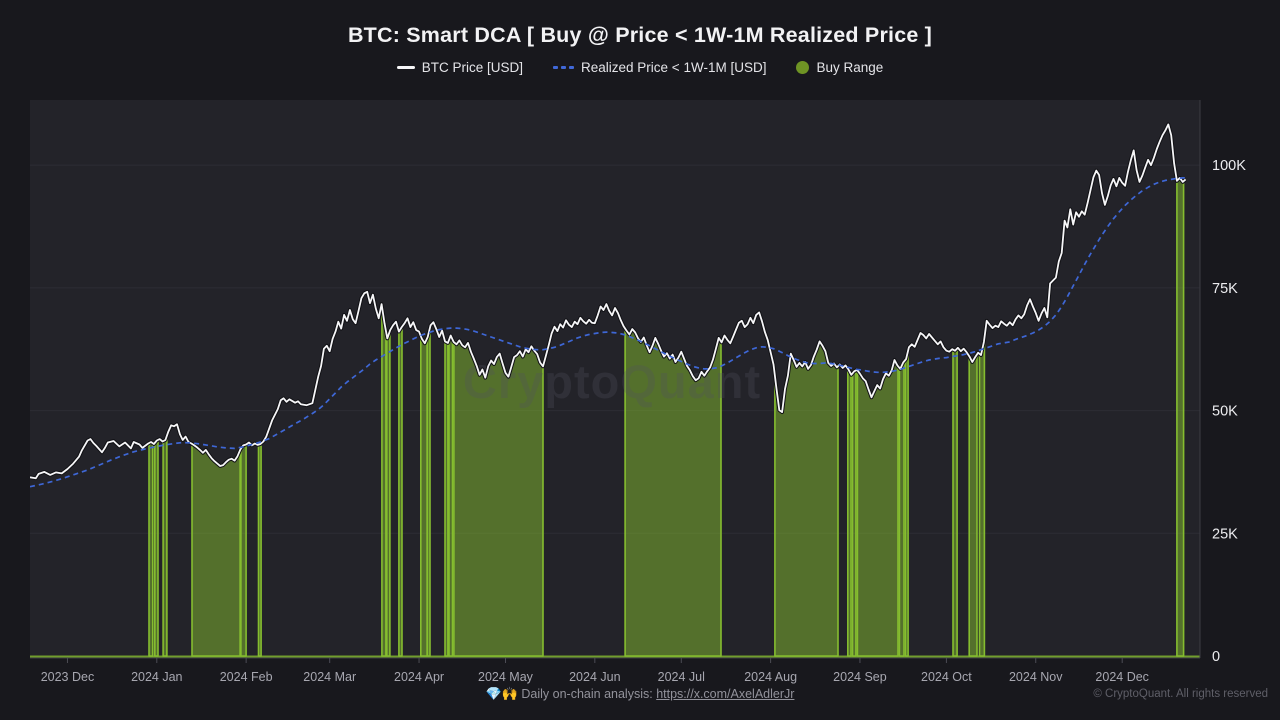 The width and height of the screenshot is (1280, 720). What do you see at coordinates (587, 694) in the screenshot?
I see `footer-text: Daily on-chain analysis:` at bounding box center [587, 694].